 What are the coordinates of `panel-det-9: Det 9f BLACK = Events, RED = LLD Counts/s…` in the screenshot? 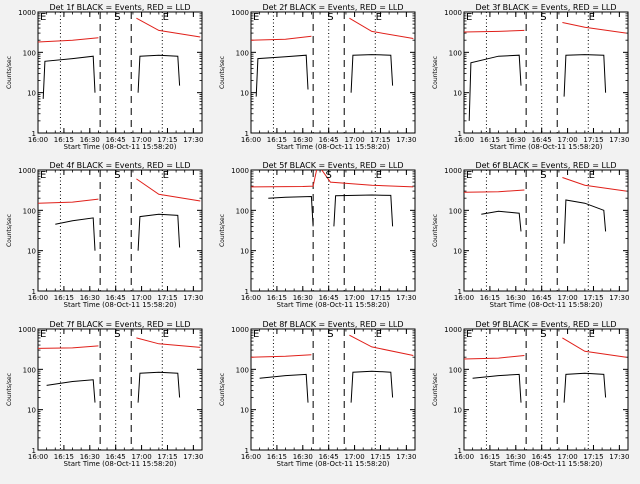 It's located at (530, 394).